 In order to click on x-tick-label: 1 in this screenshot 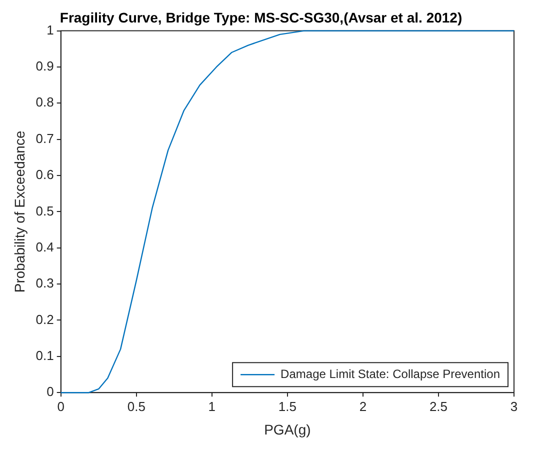, I will do `click(212, 406)`.